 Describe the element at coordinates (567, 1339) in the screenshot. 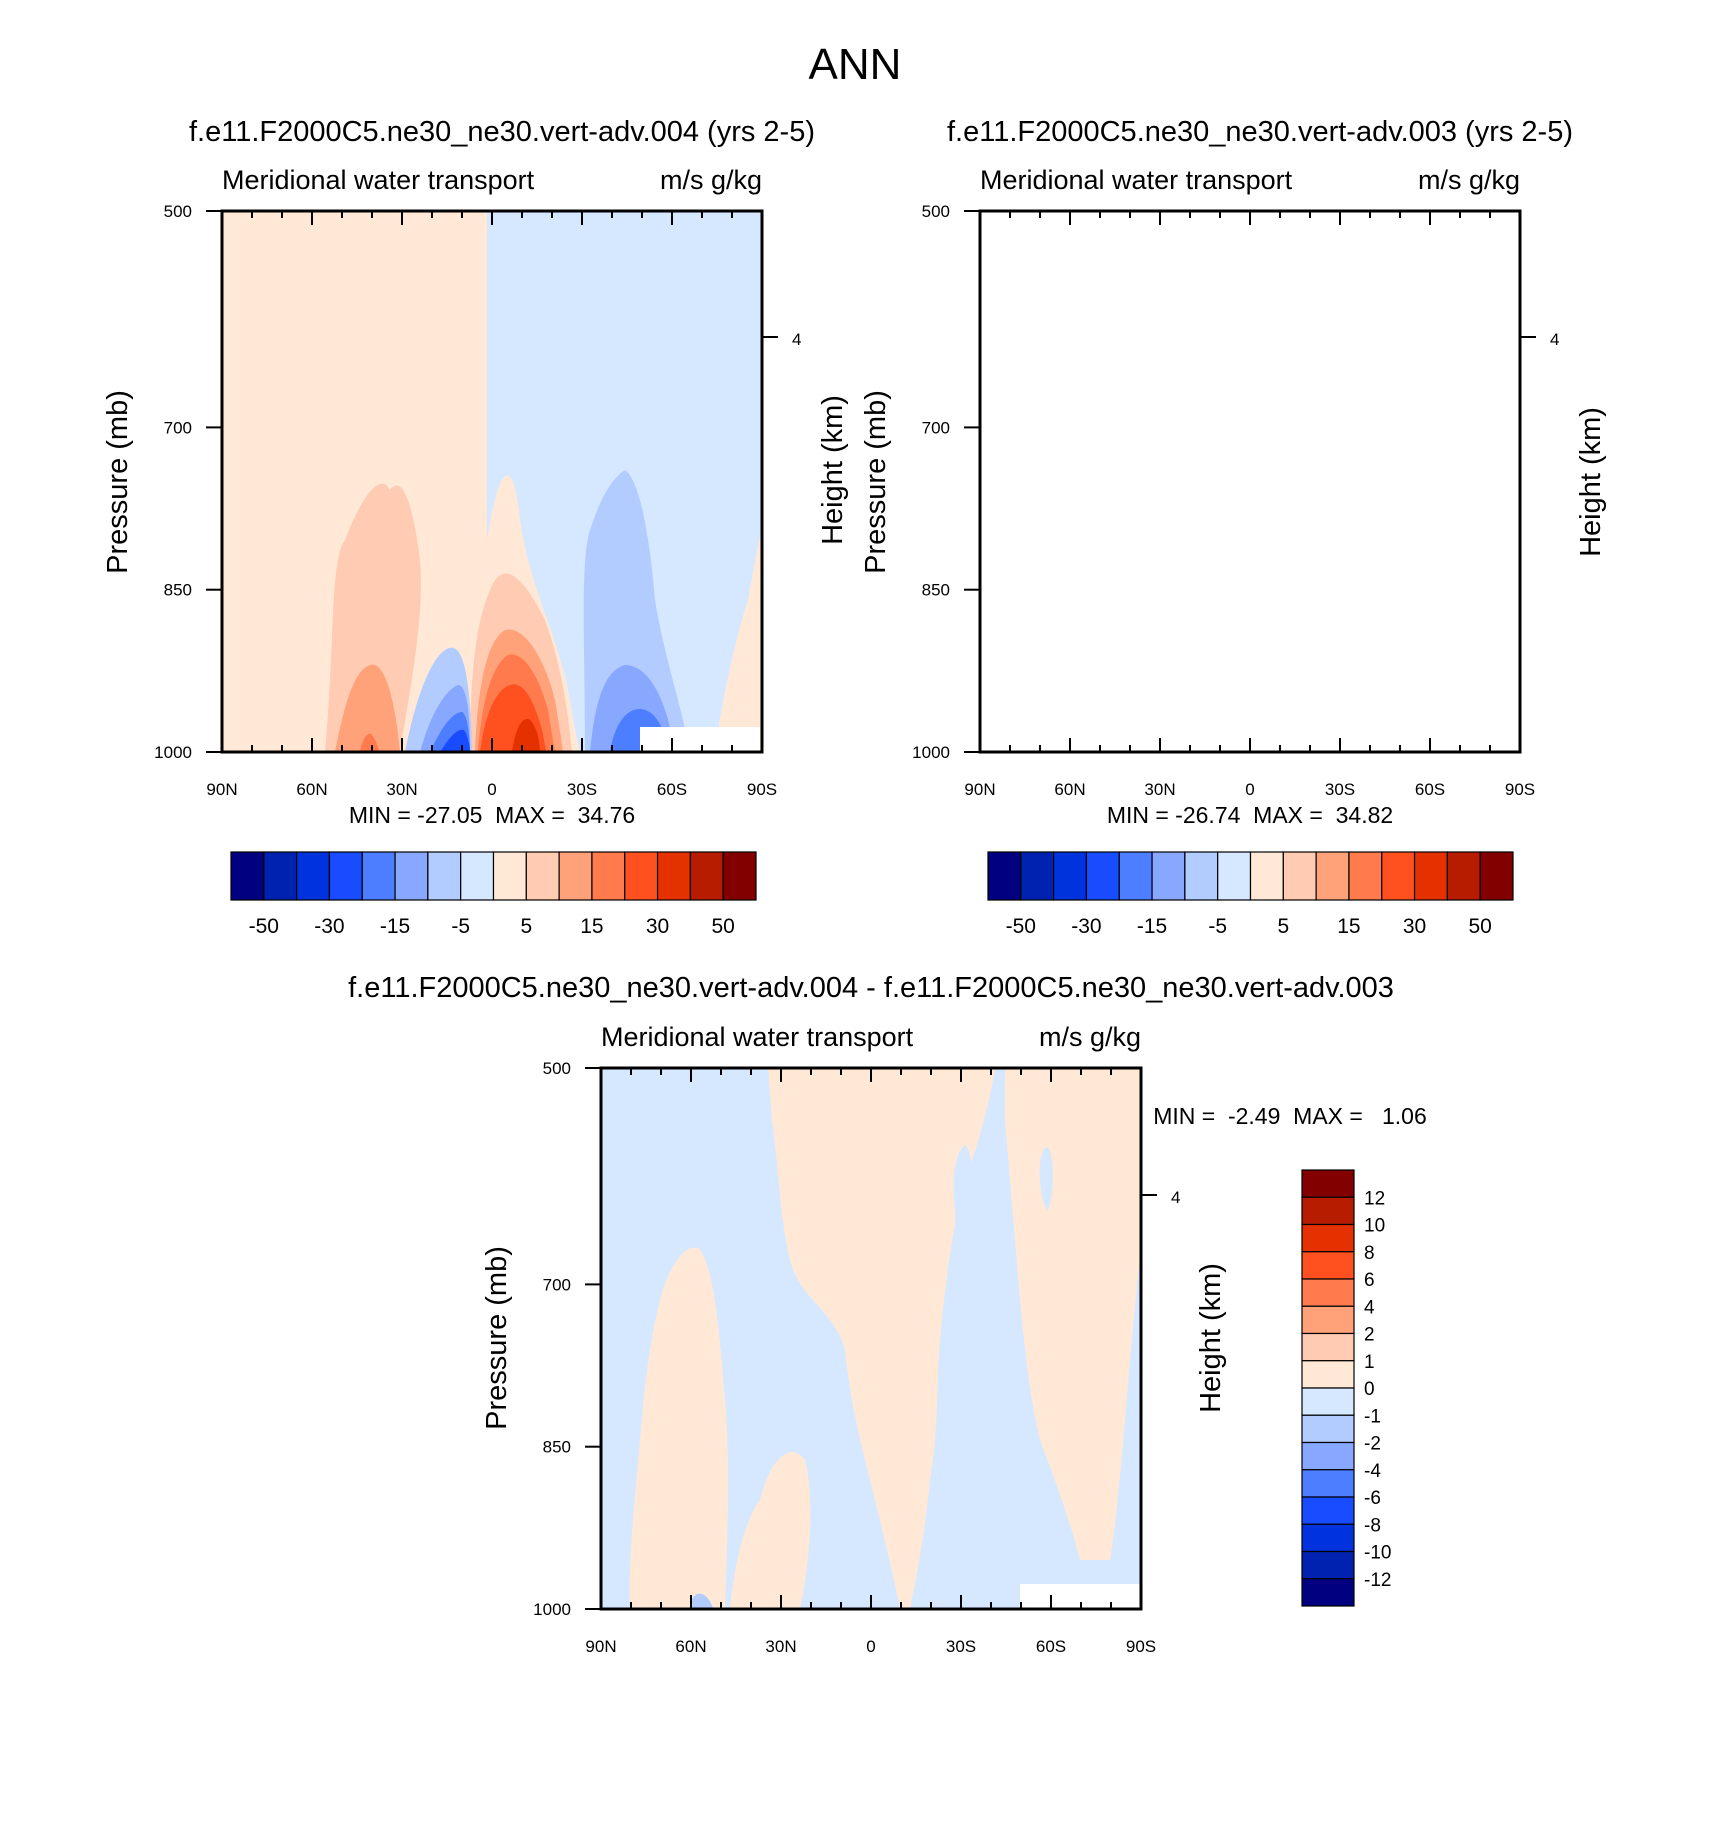

I see `y-axis-ticks: 500 700 850 1000` at that location.